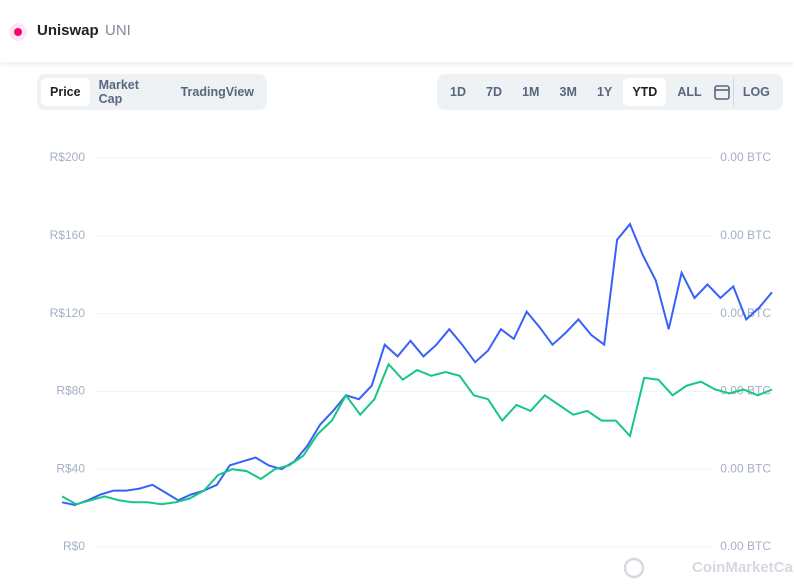  Describe the element at coordinates (152, 92) in the screenshot. I see `tab-group: Price Market Cap TradingView` at that location.